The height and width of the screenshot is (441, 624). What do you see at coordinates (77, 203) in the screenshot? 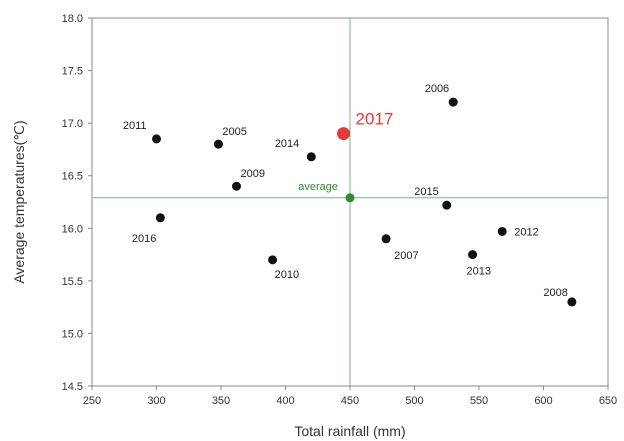
I see `y-ticks: 14.5 15.0 15.5 16.0 16.5 17.0 17.5 18.0` at bounding box center [77, 203].